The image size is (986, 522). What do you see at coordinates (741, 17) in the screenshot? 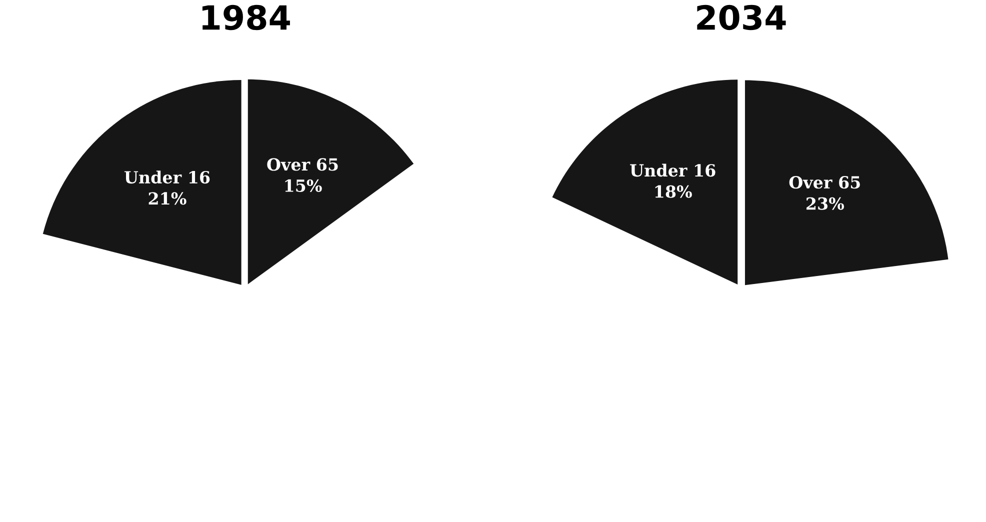
I see `chart-title: 2034` at bounding box center [741, 17].